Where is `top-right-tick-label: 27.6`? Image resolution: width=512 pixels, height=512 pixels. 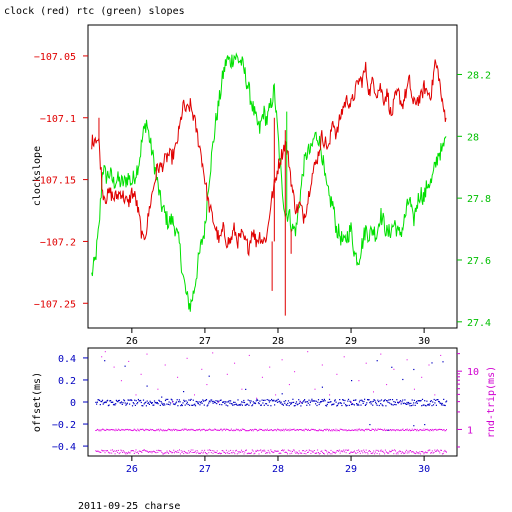
top-right-tick-label: 27.6 is located at coordinates (479, 261).